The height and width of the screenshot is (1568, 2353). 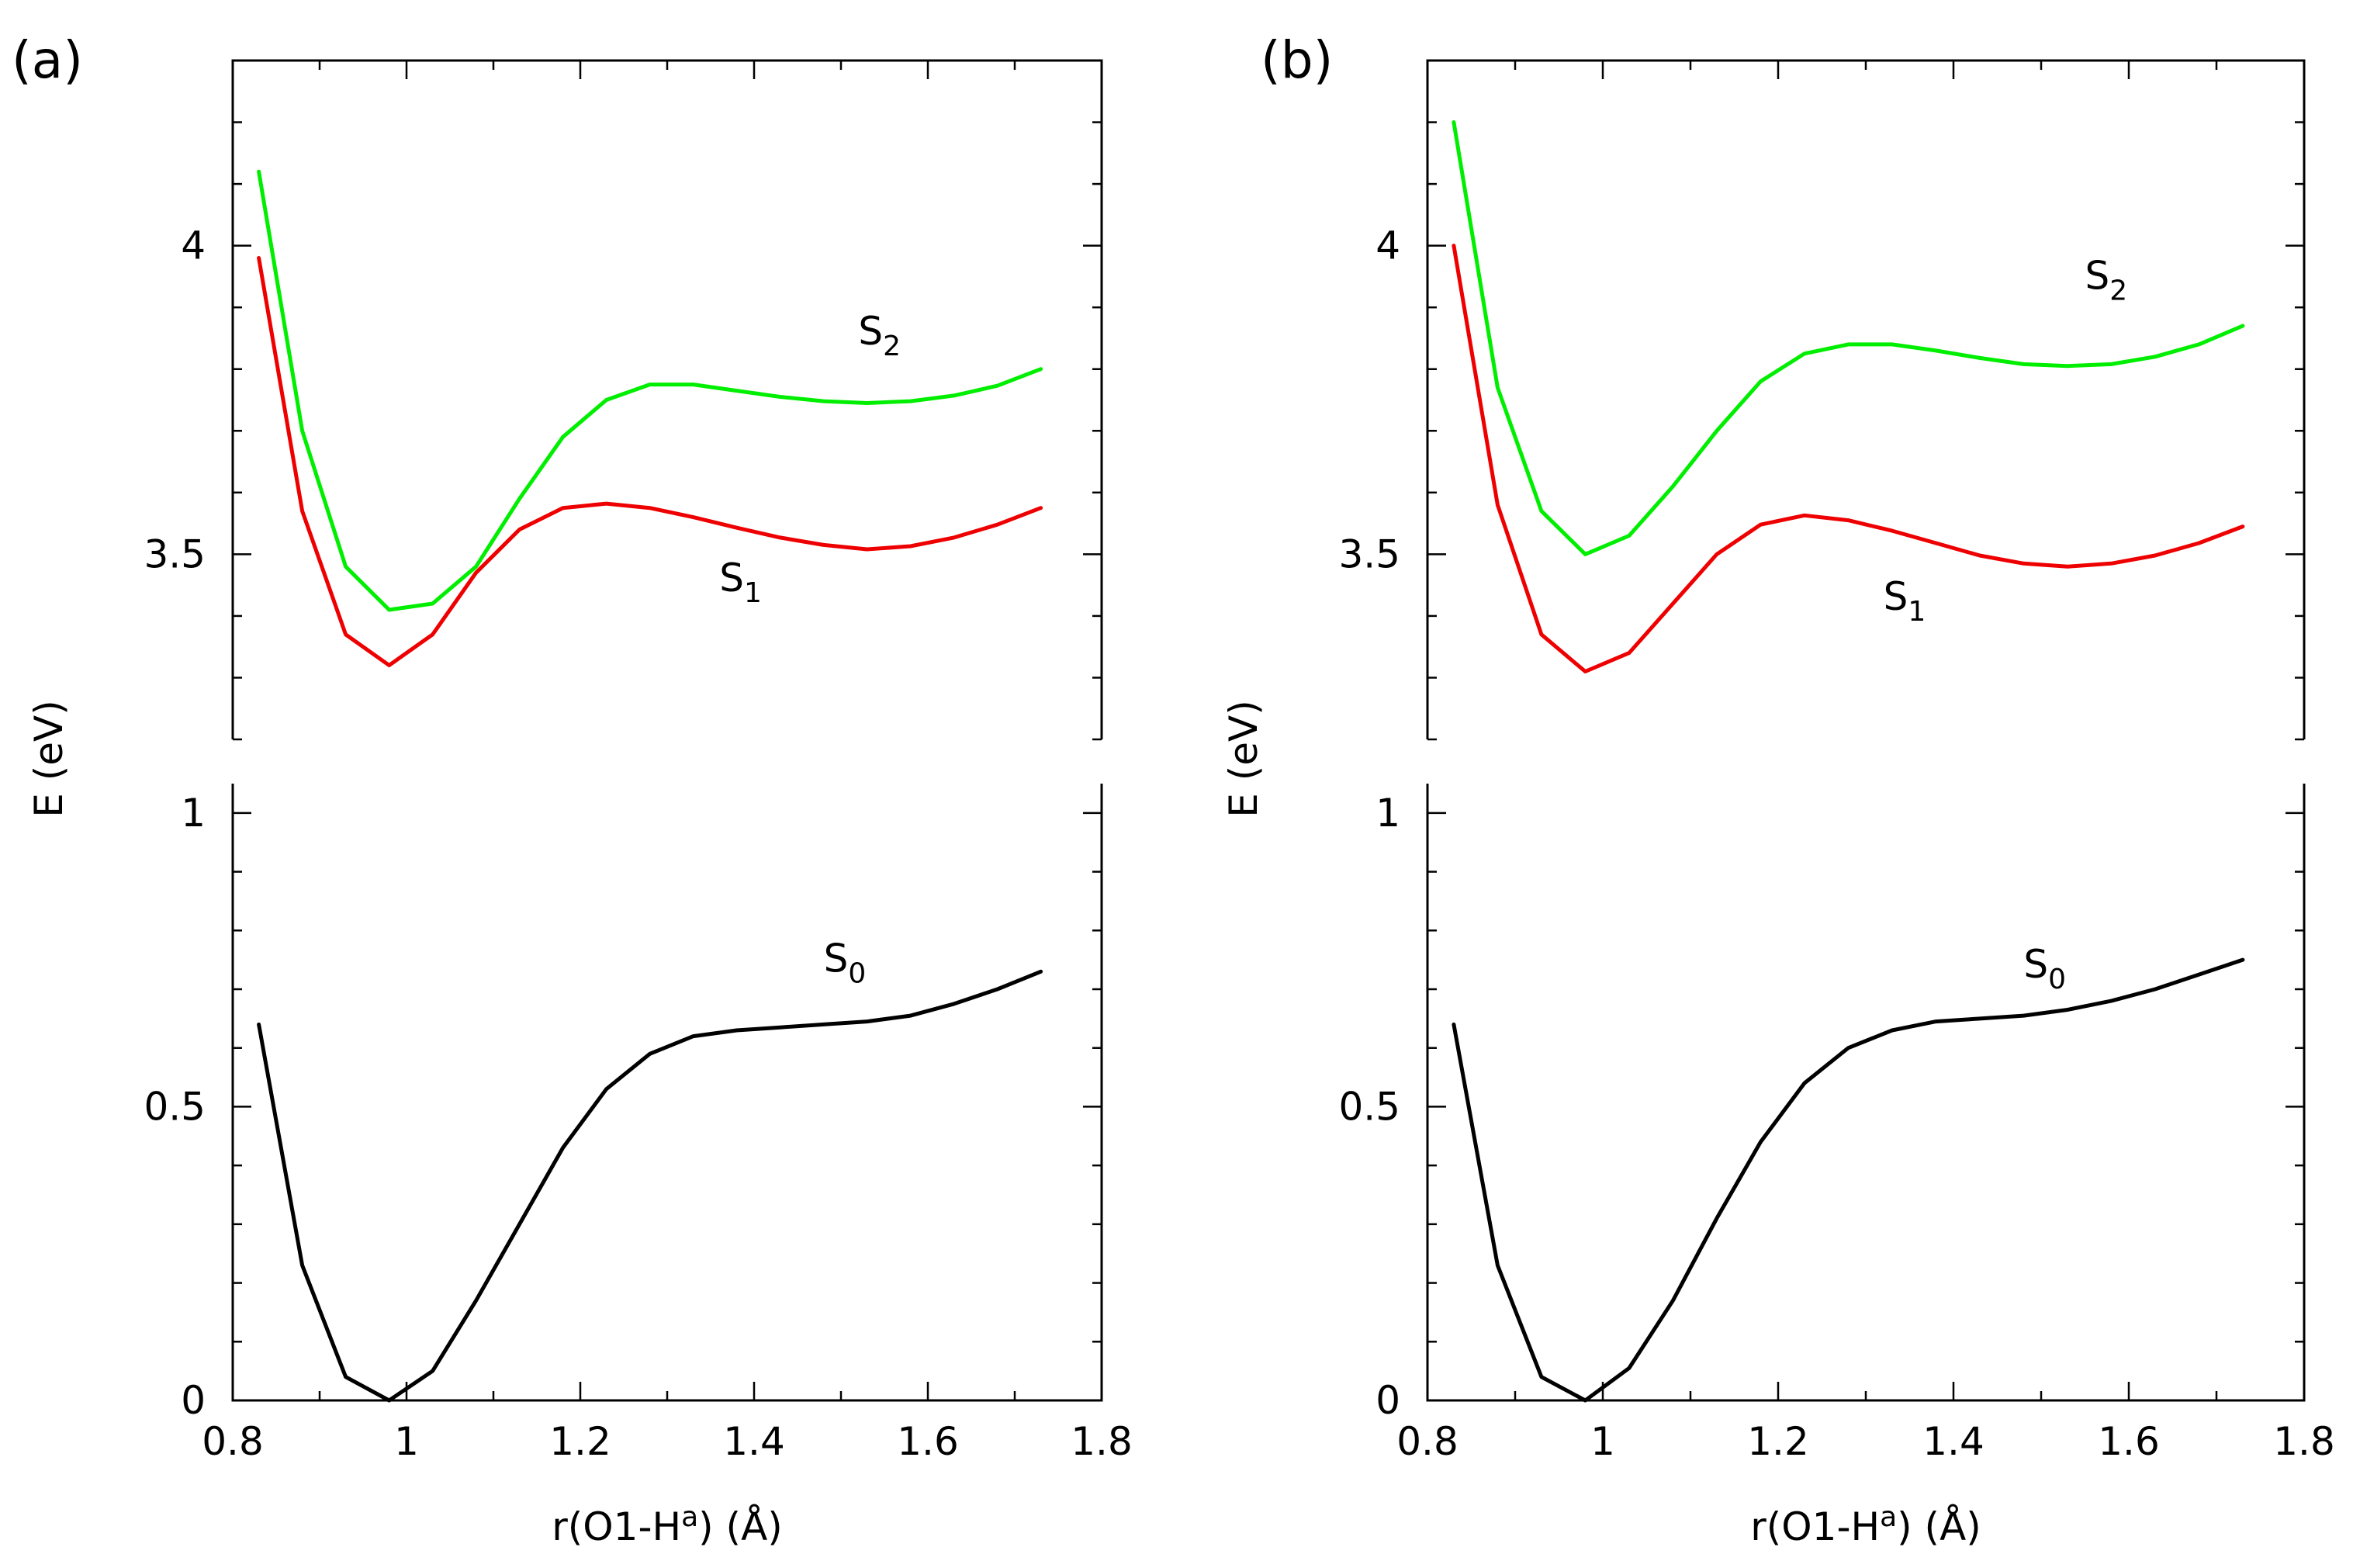 What do you see at coordinates (1297, 60) in the screenshot?
I see `panel-label: (b)` at bounding box center [1297, 60].